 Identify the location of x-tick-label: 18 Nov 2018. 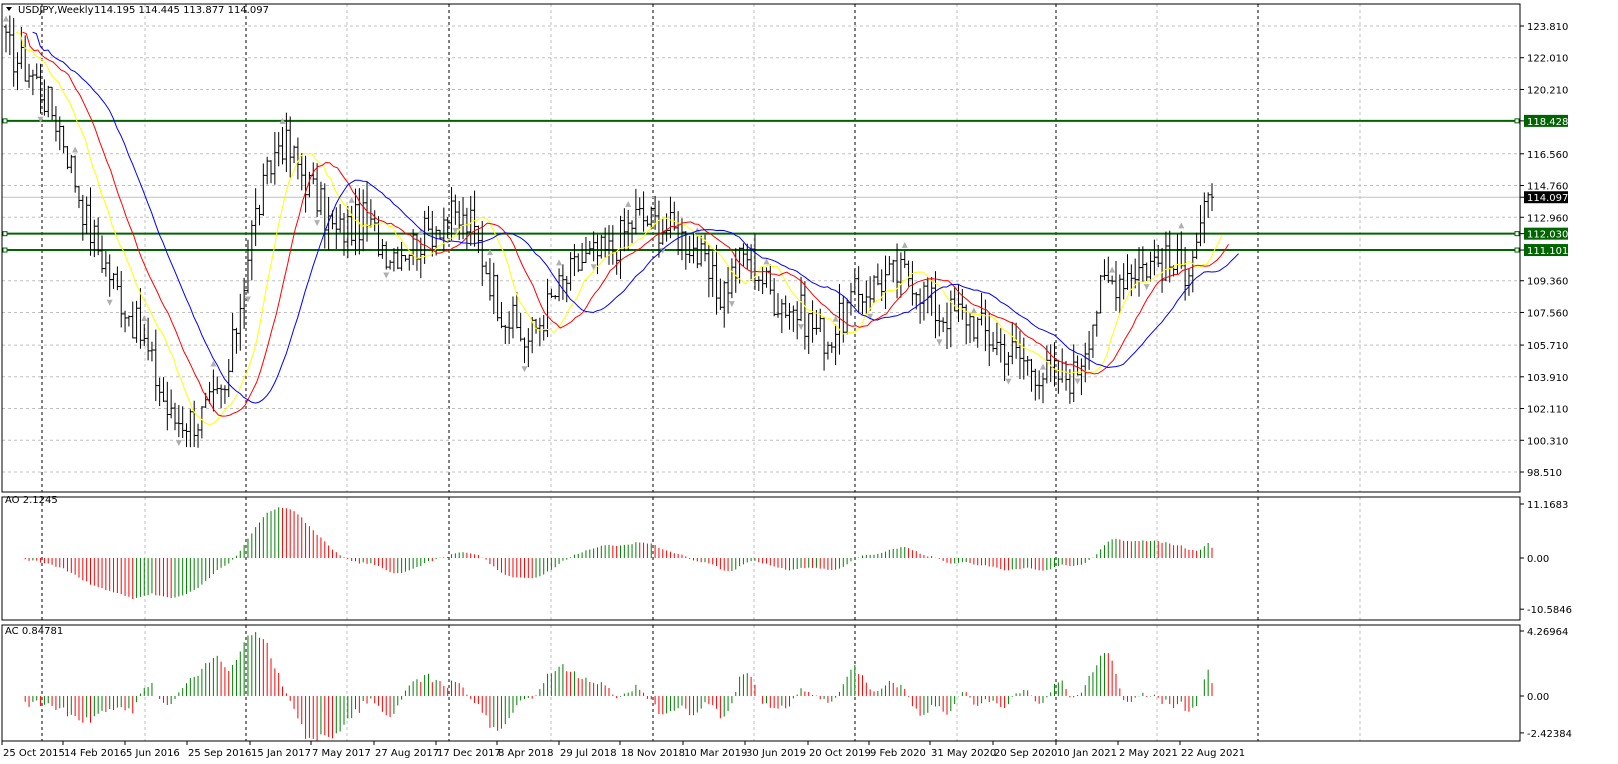
(653, 753).